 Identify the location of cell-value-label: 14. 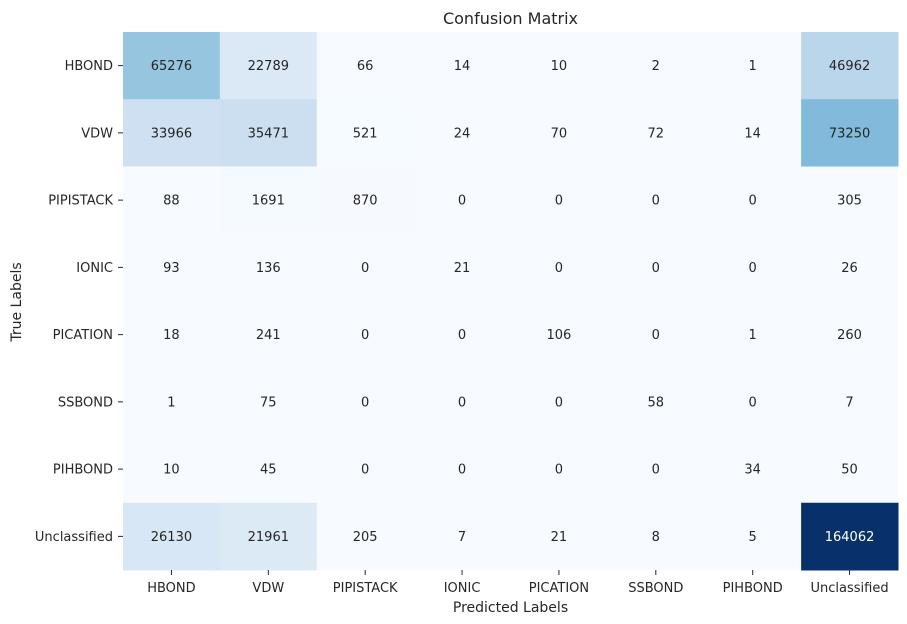
(462, 66).